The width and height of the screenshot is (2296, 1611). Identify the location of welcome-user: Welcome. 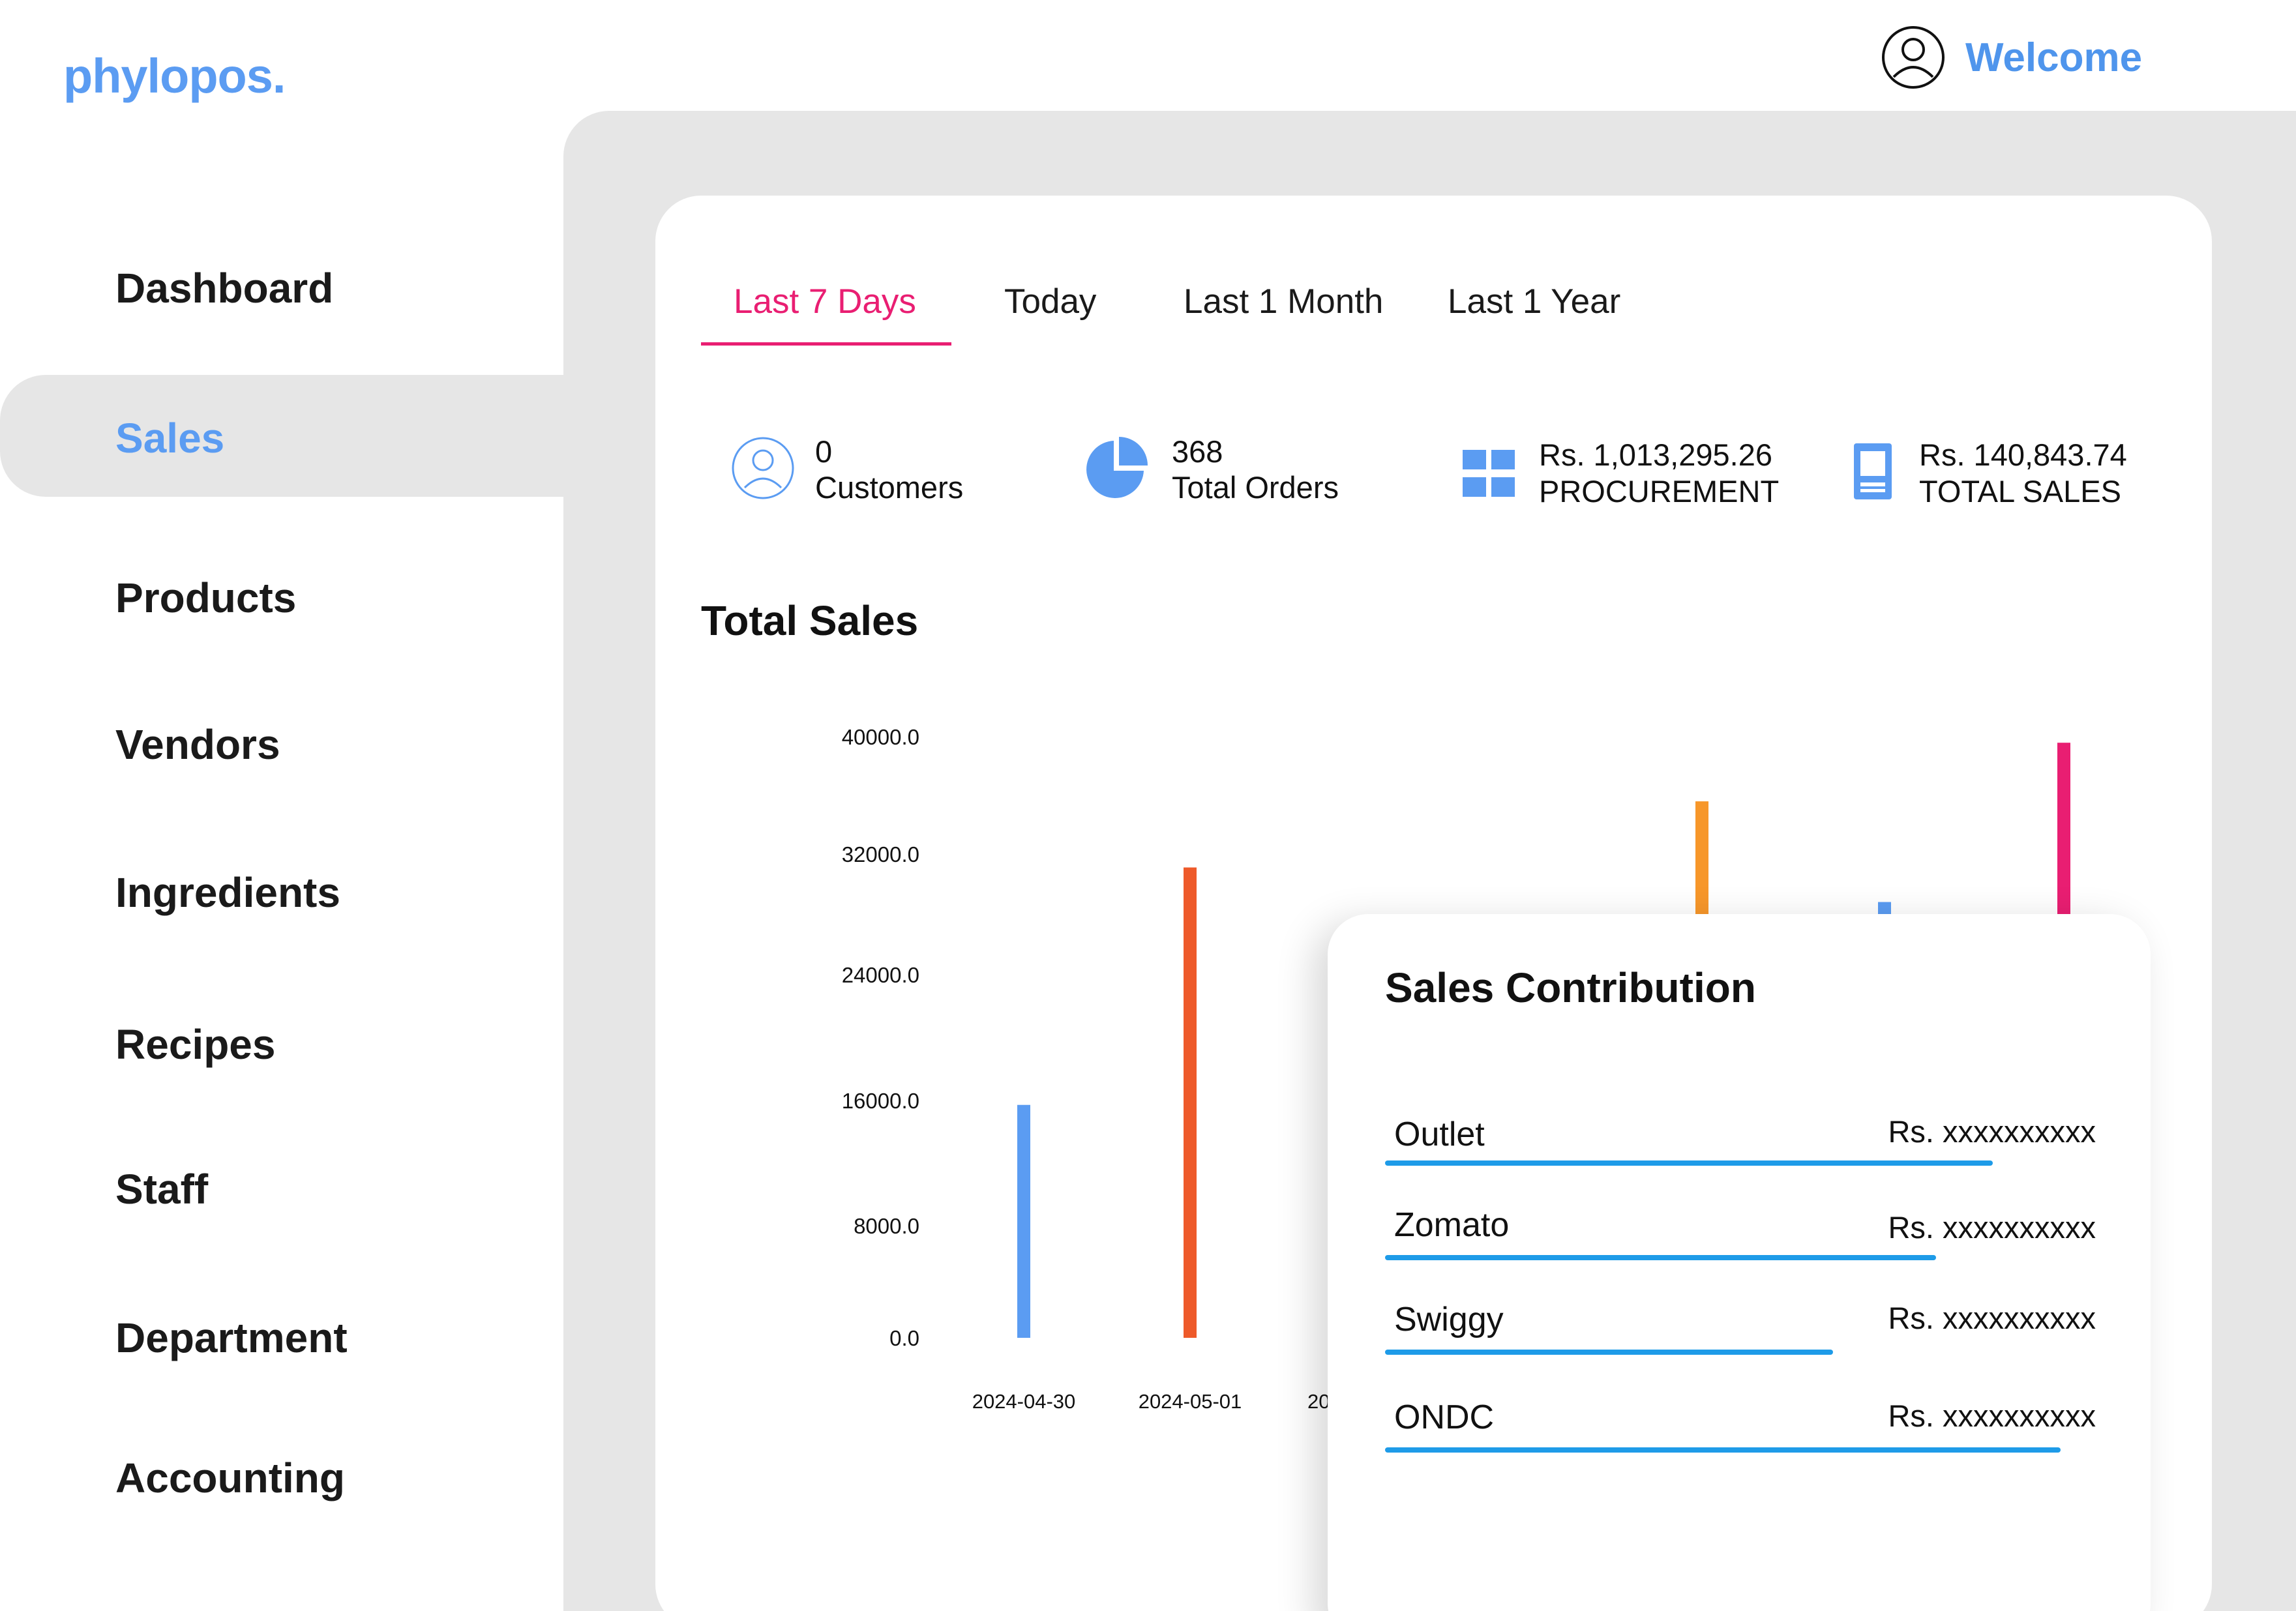
(2011, 57).